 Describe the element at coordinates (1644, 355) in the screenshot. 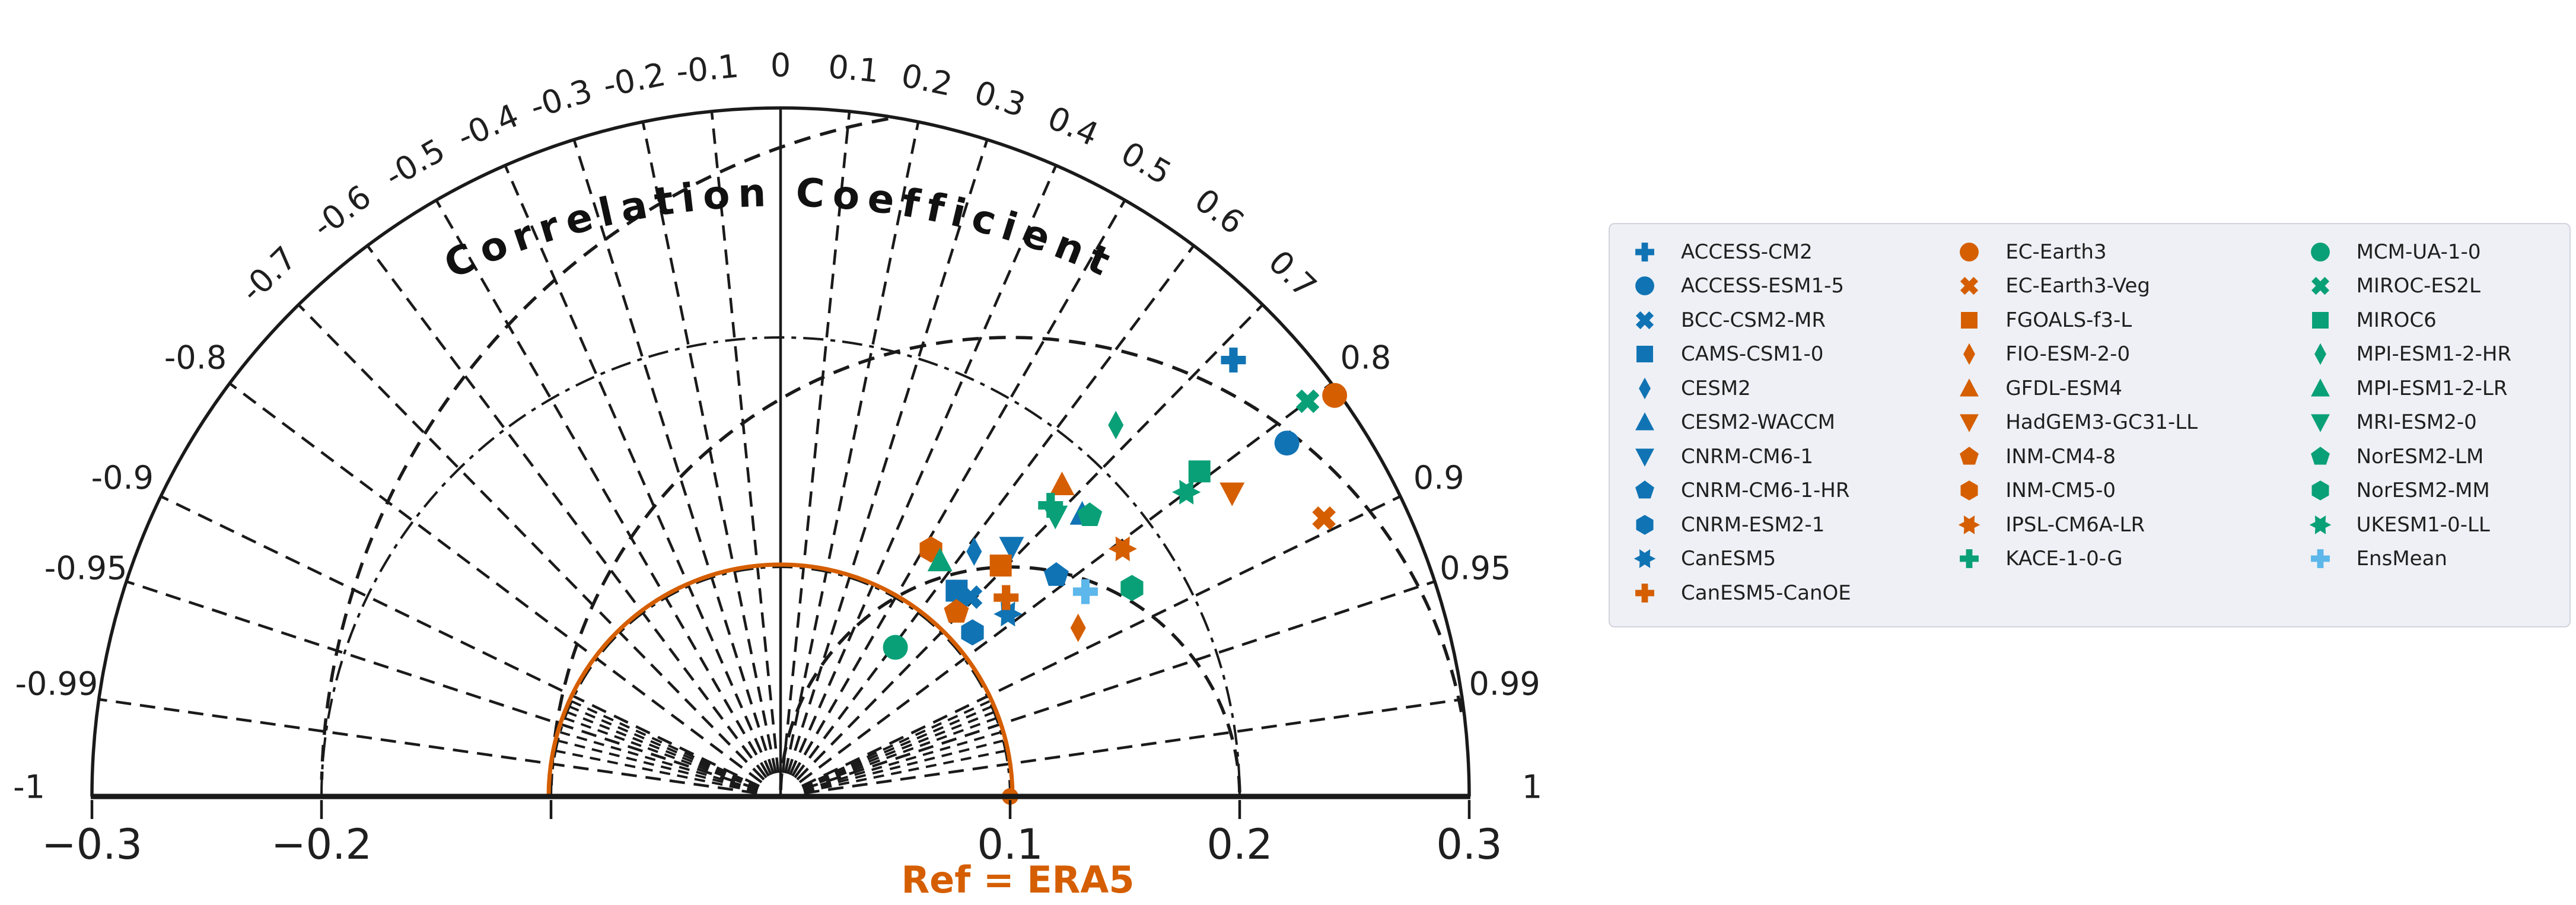

I see `square-icon` at that location.